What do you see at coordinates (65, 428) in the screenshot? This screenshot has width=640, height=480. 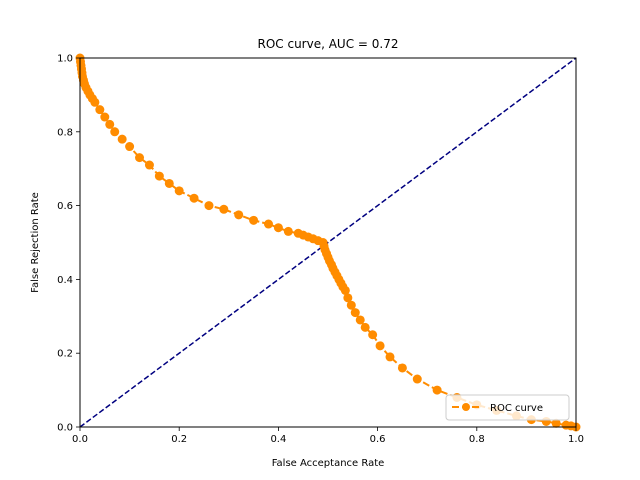 I see `y-tick-label: 0.0` at bounding box center [65, 428].